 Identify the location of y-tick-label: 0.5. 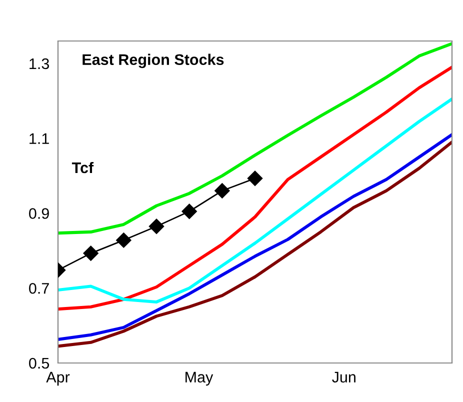
(39, 363).